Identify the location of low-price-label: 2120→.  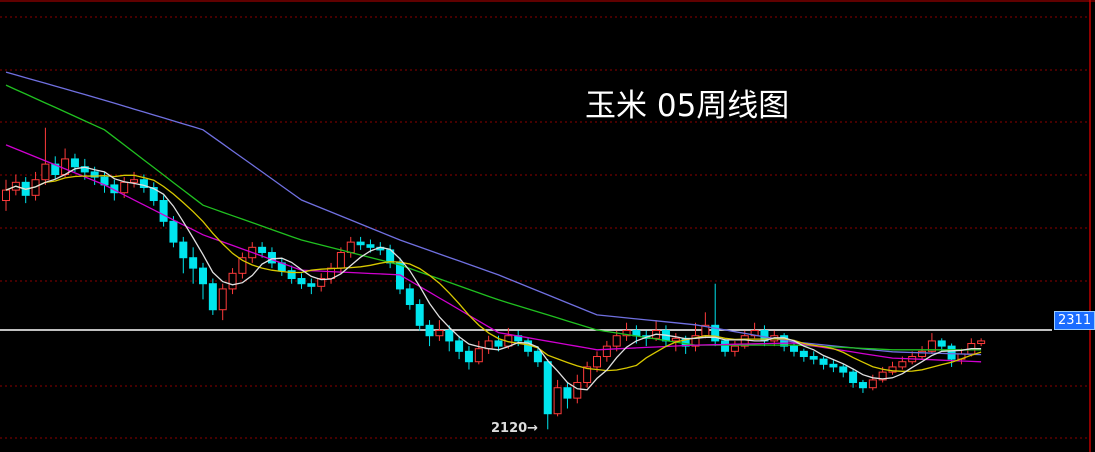
(515, 428).